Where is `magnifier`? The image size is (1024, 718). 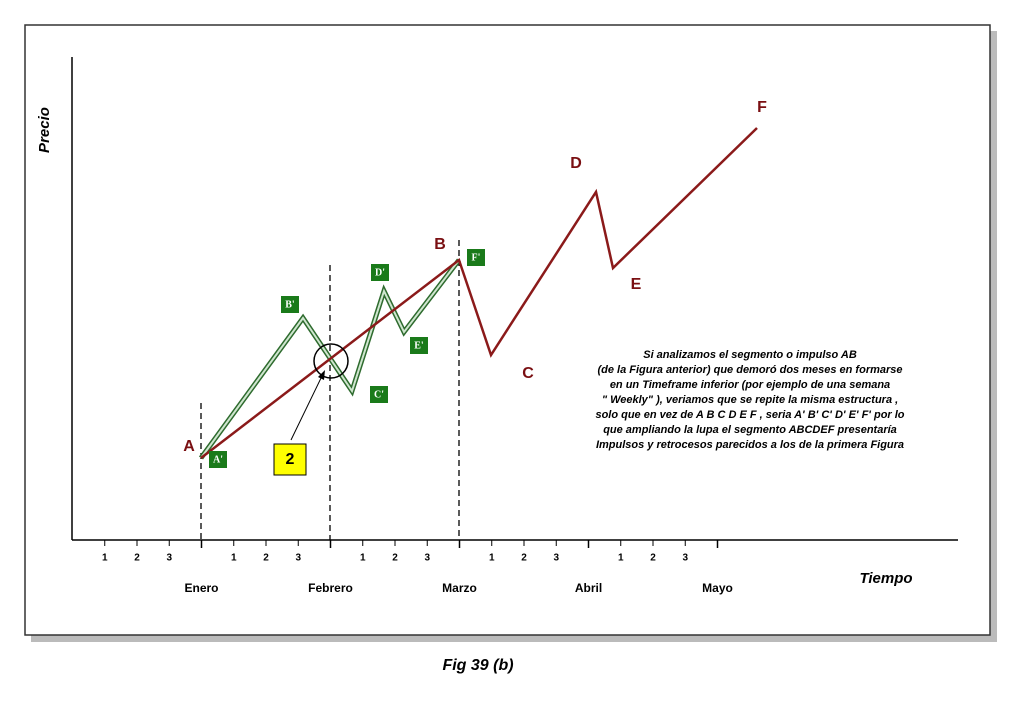 magnifier is located at coordinates (331, 361).